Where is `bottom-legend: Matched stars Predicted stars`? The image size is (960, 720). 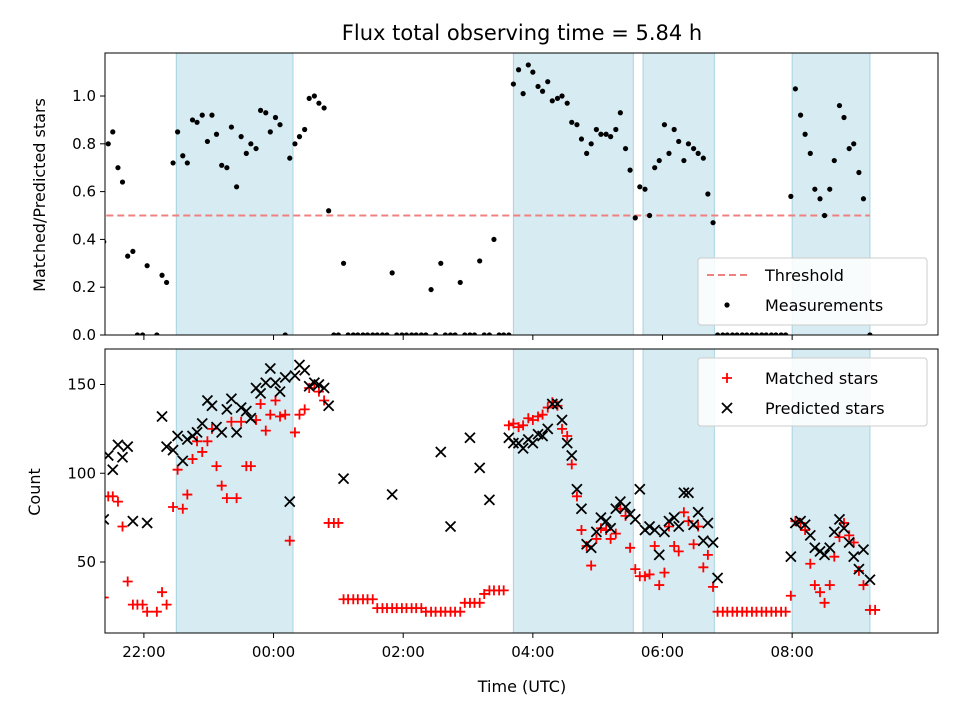
bottom-legend: Matched stars Predicted stars is located at coordinates (812, 392).